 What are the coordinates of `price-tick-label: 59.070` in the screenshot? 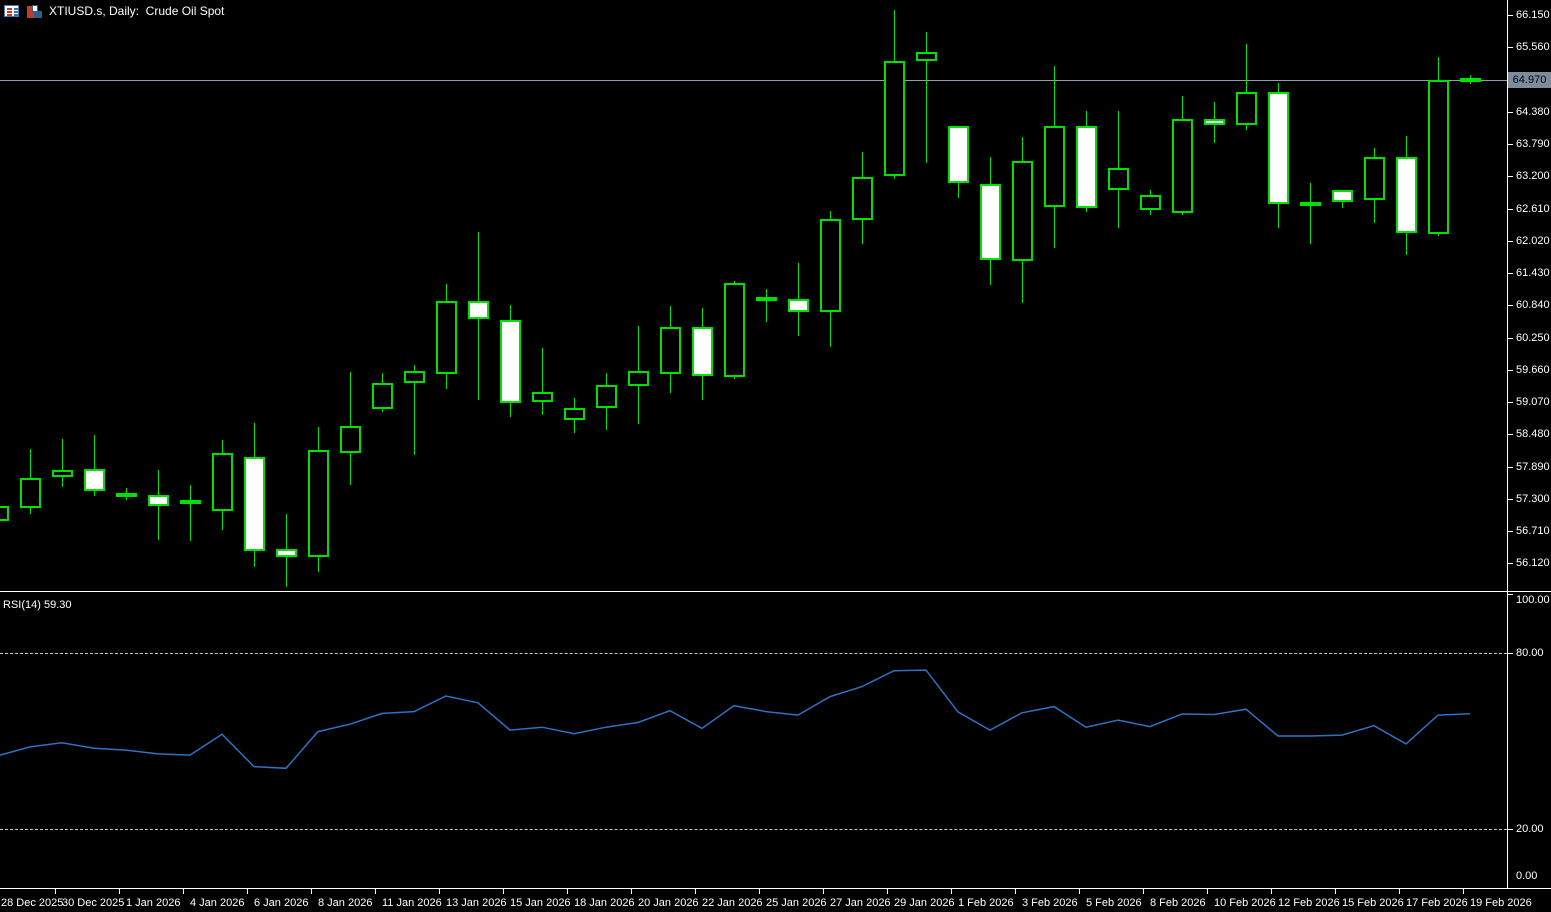 It's located at (1533, 402).